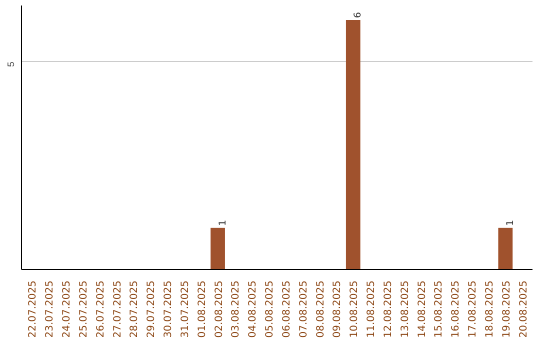  Describe the element at coordinates (524, 309) in the screenshot. I see `x-tick-label: 20.08.2025` at that location.